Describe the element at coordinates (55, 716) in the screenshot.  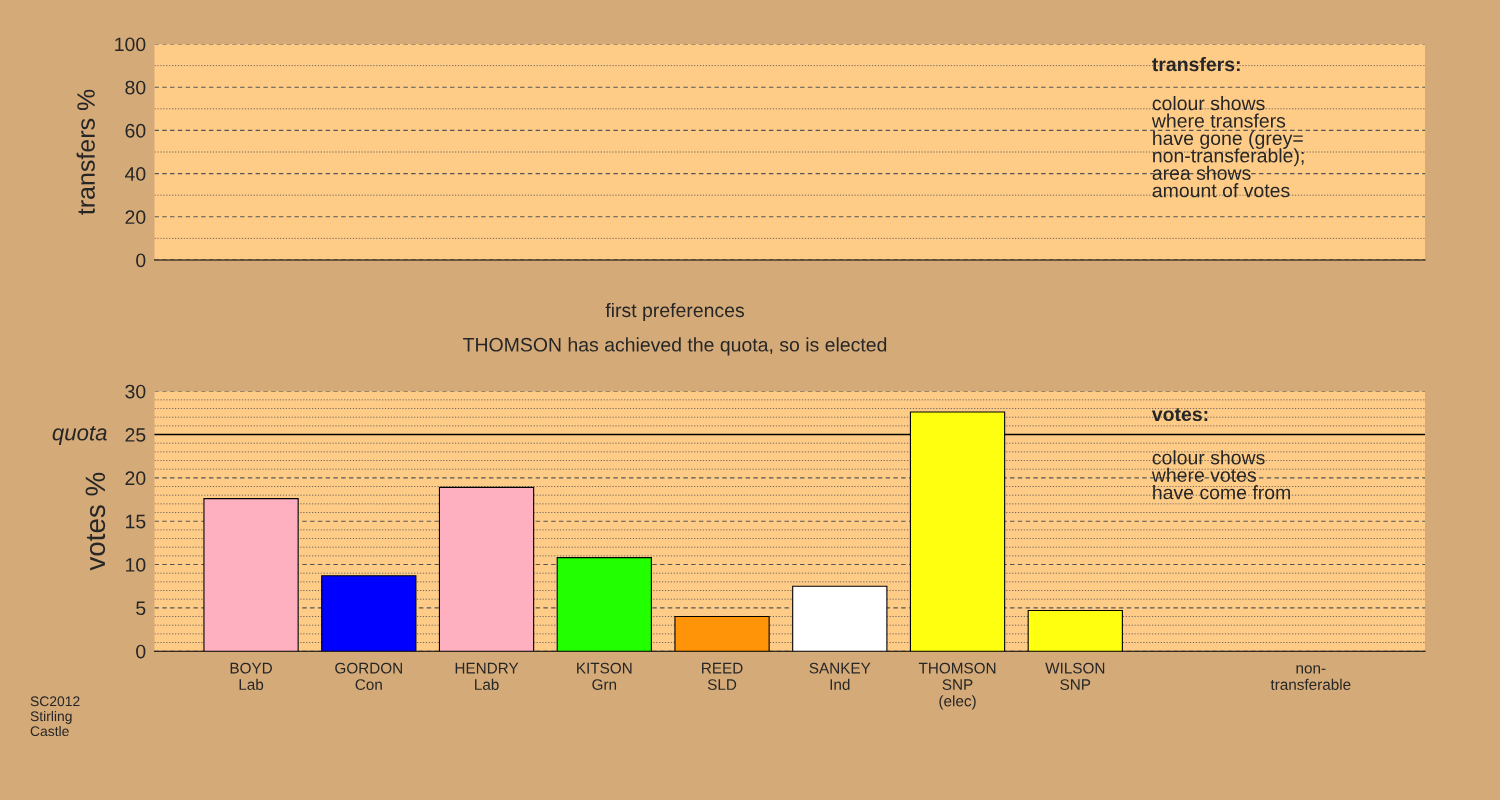
I see `text: SC2012 Stirling Castle` at that location.